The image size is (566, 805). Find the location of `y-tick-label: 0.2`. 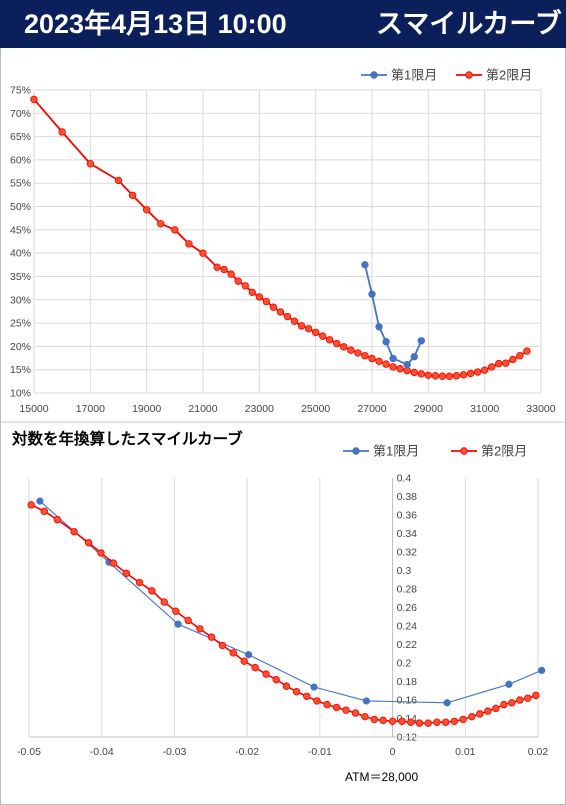

y-tick-label: 0.2 is located at coordinates (404, 664).